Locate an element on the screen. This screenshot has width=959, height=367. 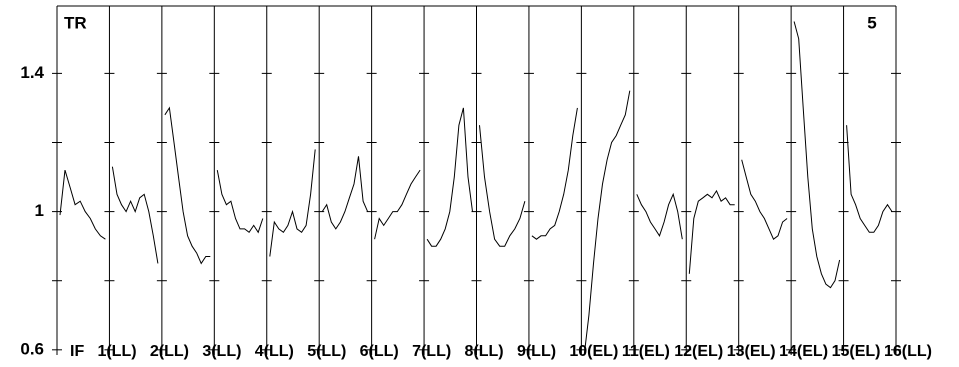
panel-label: 5(LL) is located at coordinates (326, 351).